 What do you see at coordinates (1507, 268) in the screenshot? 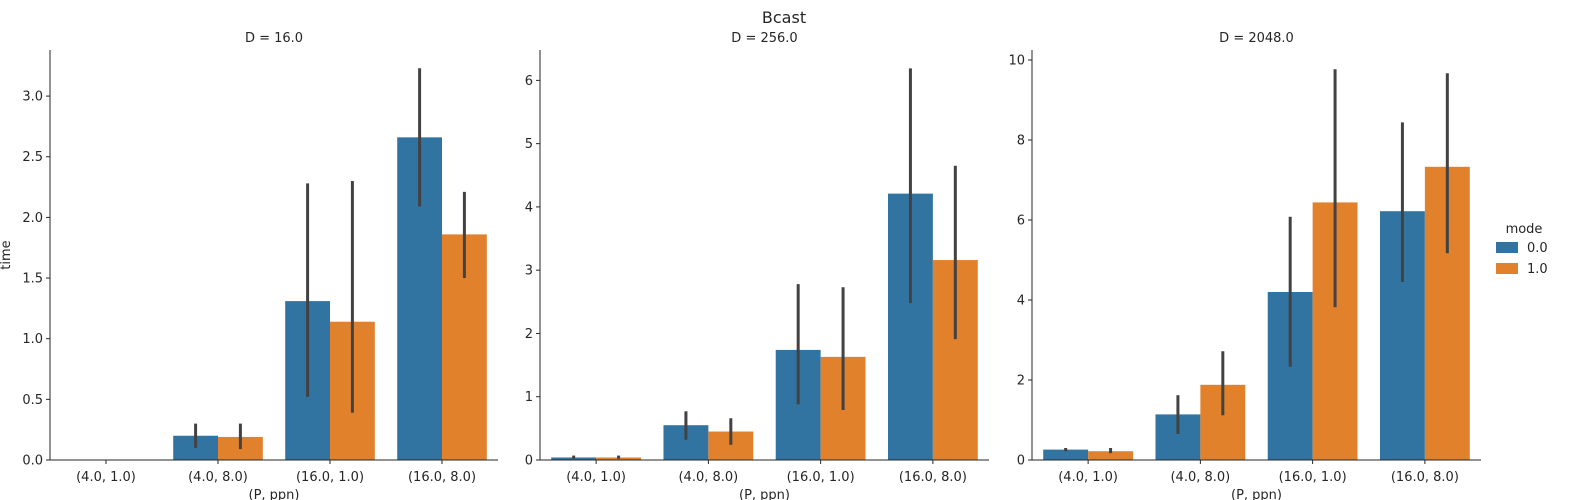
I see `legend-swatch-1.0` at bounding box center [1507, 268].